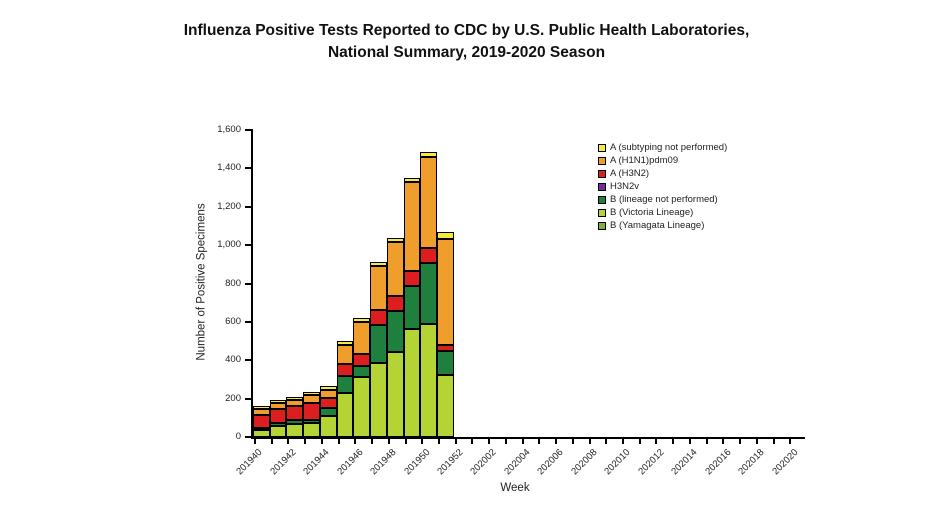 The height and width of the screenshot is (525, 933). I want to click on x-tick-label: 202004, so click(517, 462).